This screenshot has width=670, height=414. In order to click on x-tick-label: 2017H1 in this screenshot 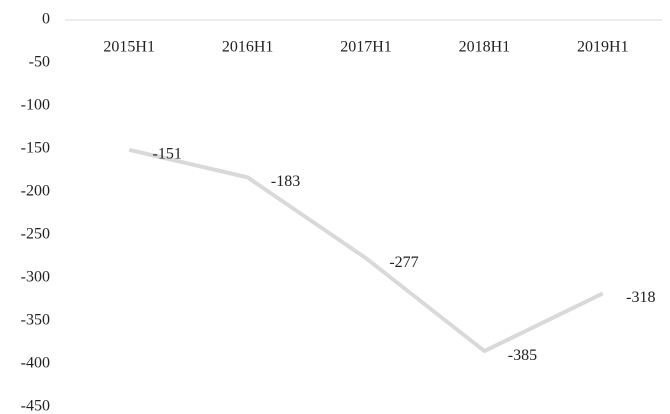, I will do `click(366, 47)`.